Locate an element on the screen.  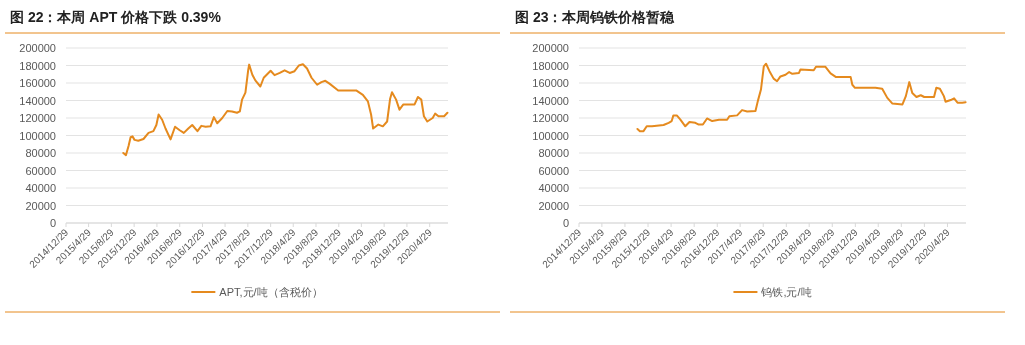
legend-label: APT,元/吨（含税价） is located at coordinates (271, 292).